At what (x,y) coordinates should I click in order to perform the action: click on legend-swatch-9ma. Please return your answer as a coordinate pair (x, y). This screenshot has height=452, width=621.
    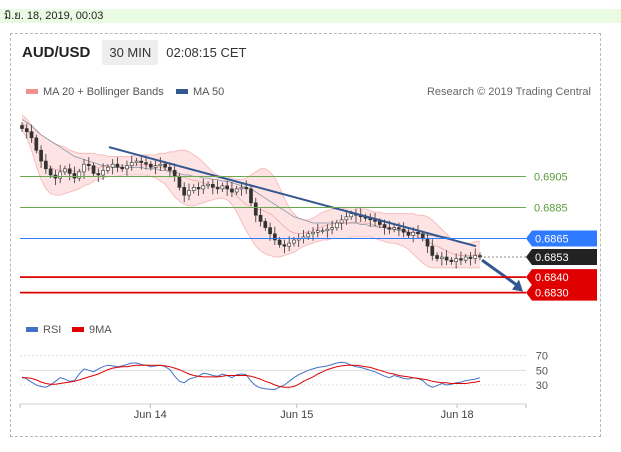
    Looking at the image, I should click on (78, 329).